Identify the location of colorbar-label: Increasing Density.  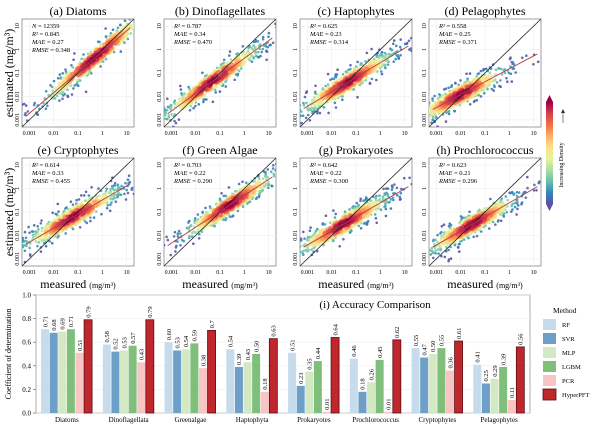
(562, 164).